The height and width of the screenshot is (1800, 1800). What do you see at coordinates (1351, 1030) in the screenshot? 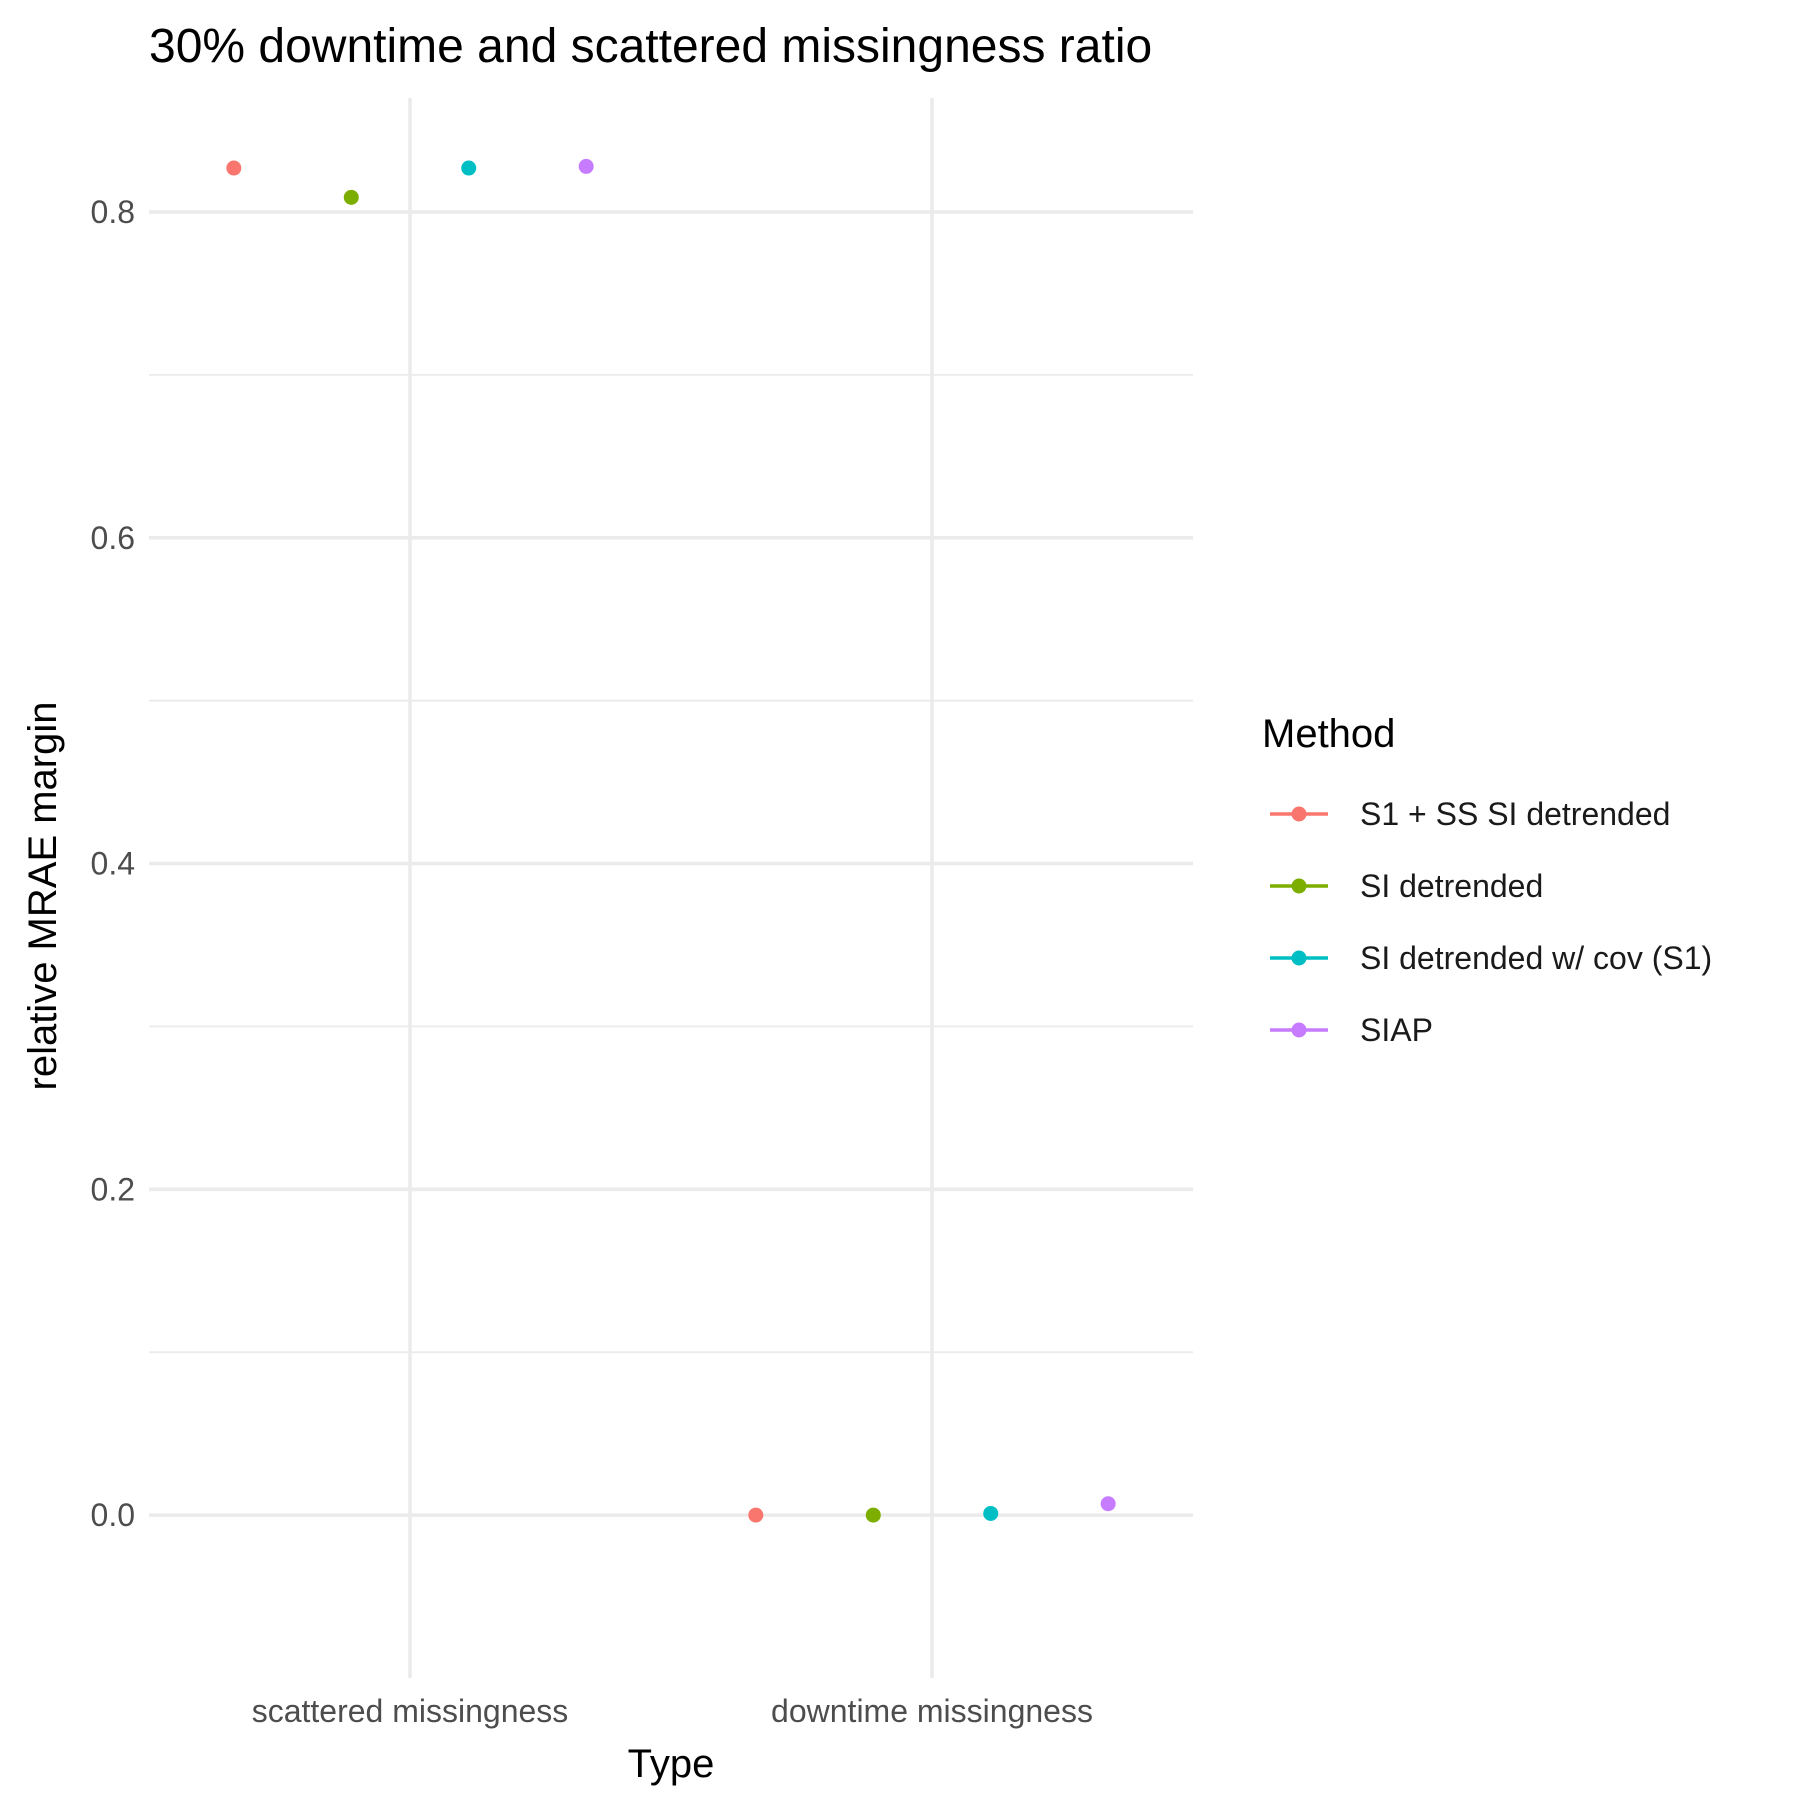
I see `legend-item: SIAP` at bounding box center [1351, 1030].